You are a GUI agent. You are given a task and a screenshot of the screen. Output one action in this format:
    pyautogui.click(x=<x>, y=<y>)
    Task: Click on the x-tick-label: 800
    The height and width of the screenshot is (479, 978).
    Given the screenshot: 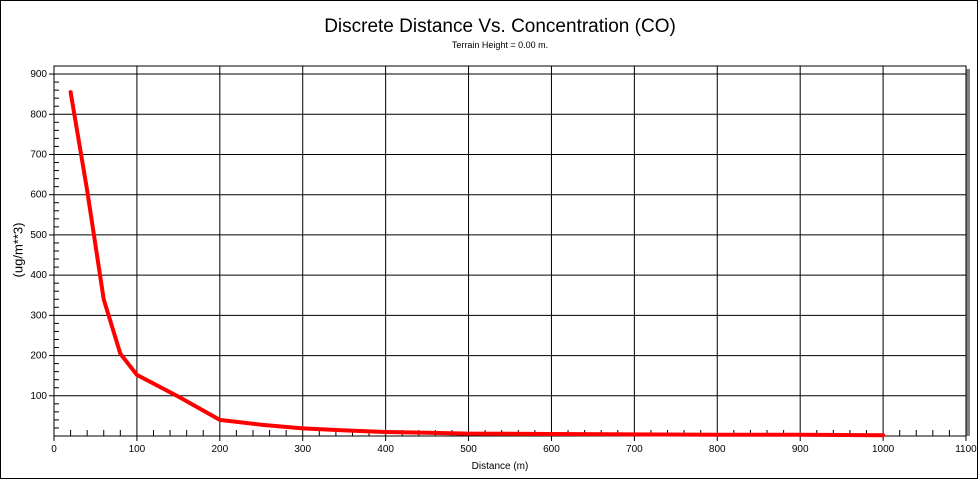 What is the action you would take?
    pyautogui.click(x=717, y=449)
    